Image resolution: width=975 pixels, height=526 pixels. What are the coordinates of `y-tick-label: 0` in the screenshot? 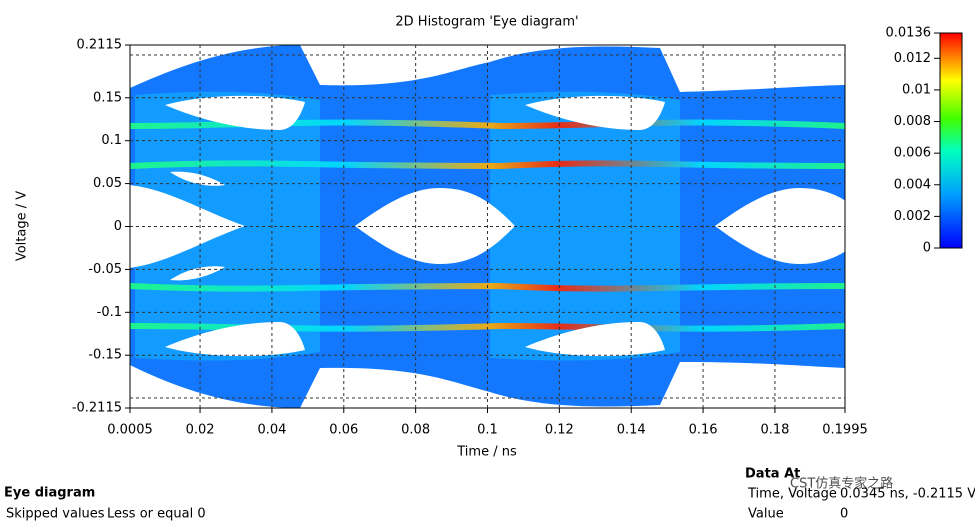 It's located at (118, 226).